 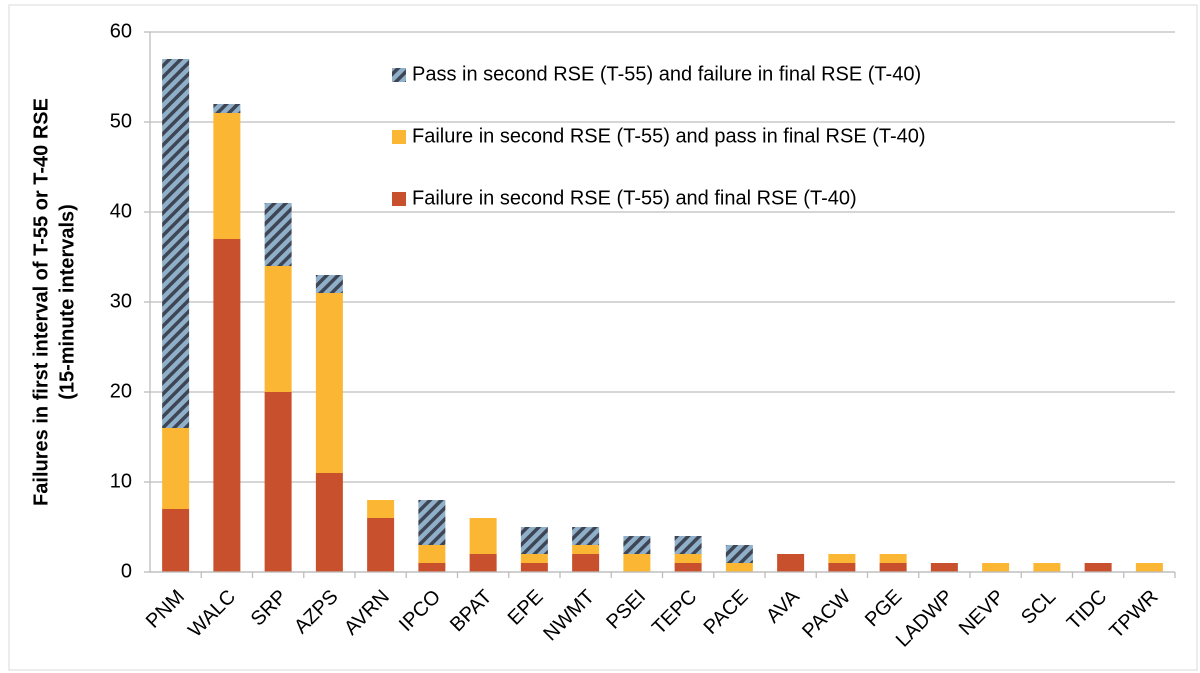 What do you see at coordinates (569, 616) in the screenshot?
I see `x-tick-label: NWMT` at bounding box center [569, 616].